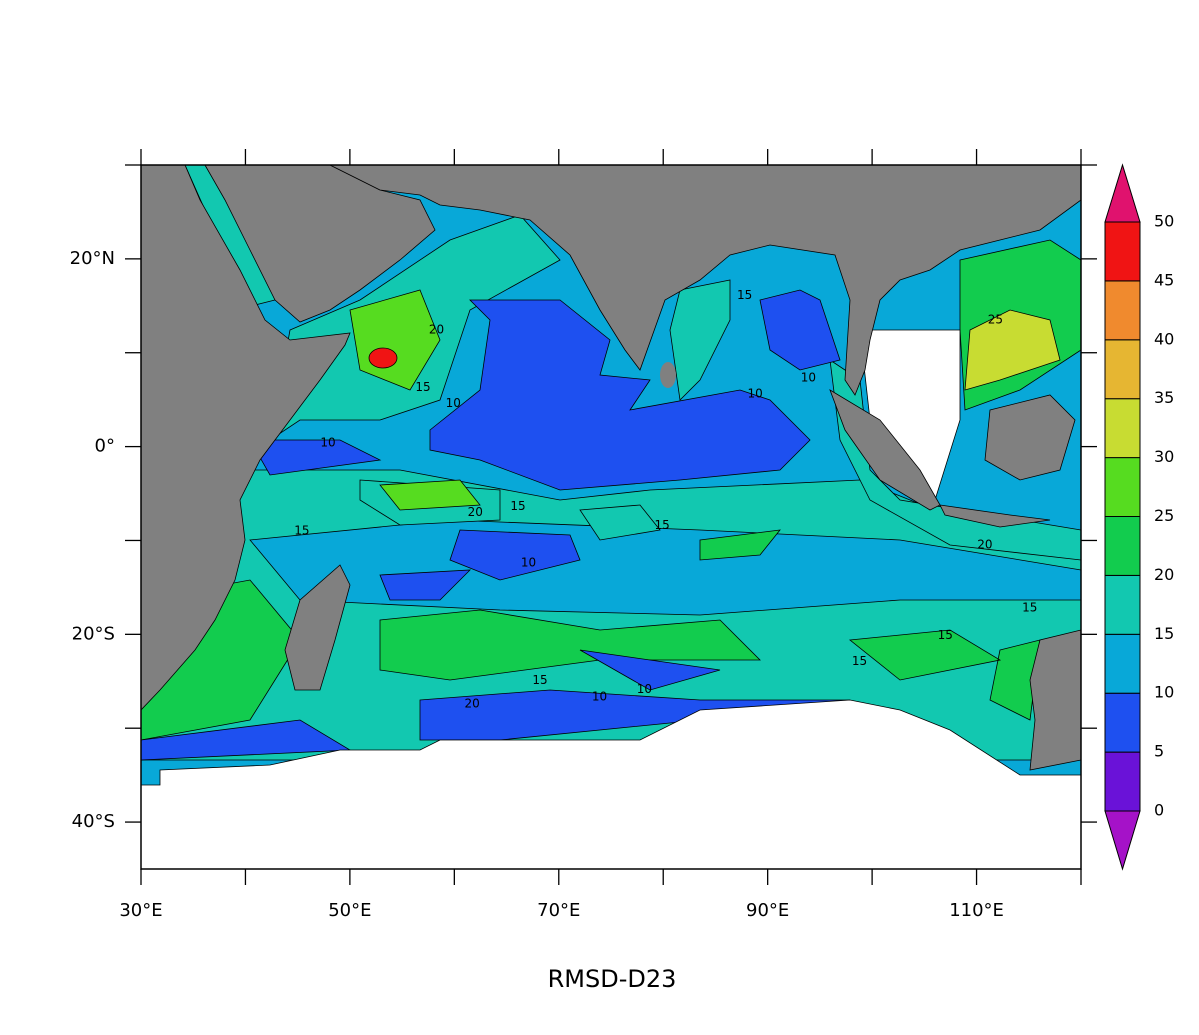  Describe the element at coordinates (349, 910) in the screenshot. I see `x-tick-label: 50°E` at that location.